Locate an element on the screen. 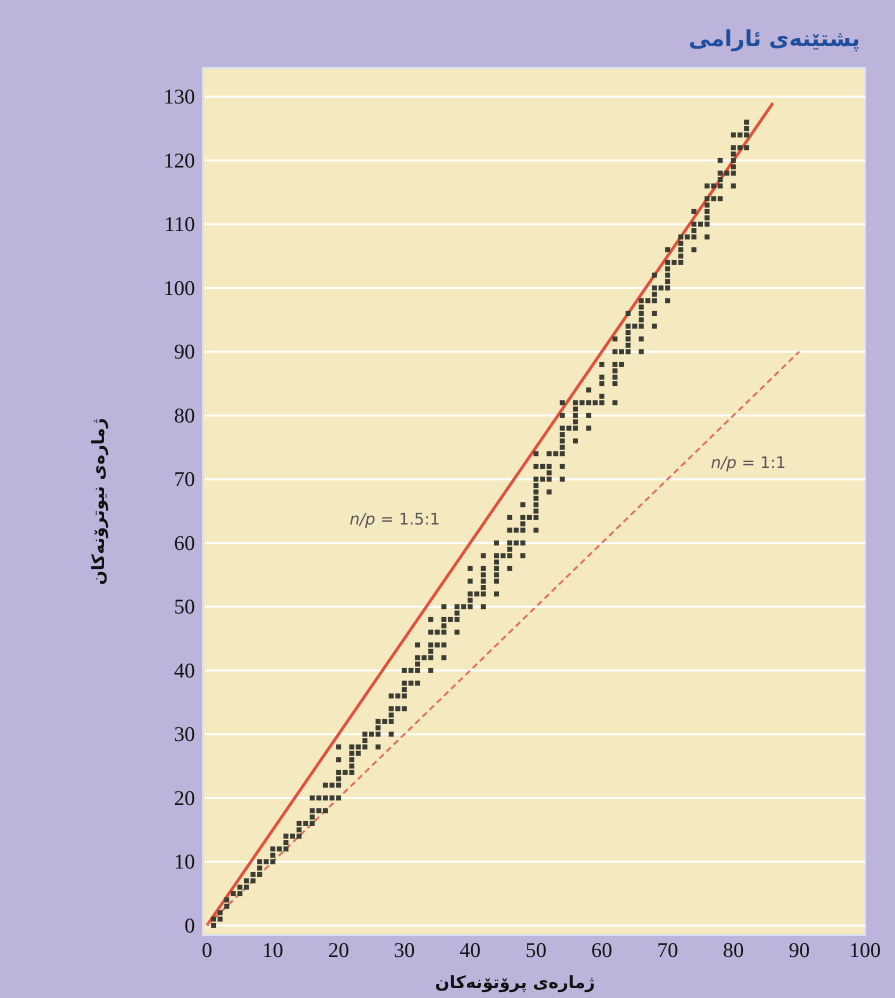 This screenshot has height=998, width=895. x-tick-label: 100 is located at coordinates (865, 950).